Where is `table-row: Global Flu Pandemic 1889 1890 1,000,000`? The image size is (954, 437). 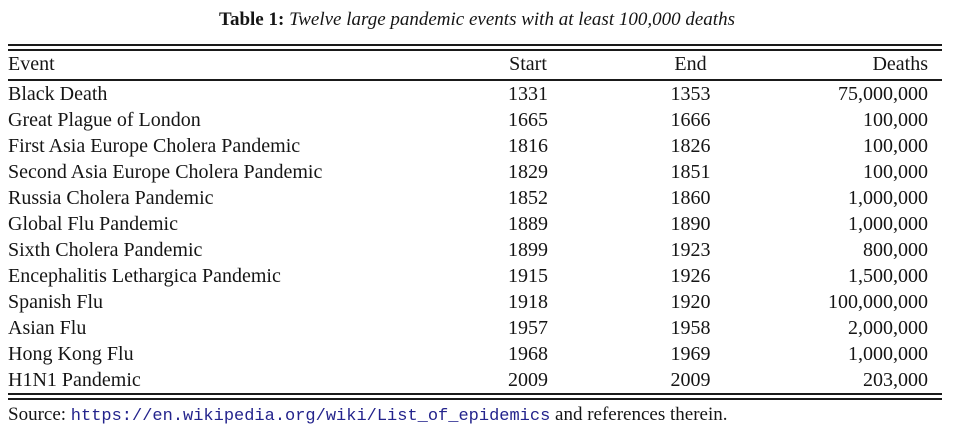
table-row: Global Flu Pandemic 1889 1890 1,000,000 is located at coordinates (475, 224).